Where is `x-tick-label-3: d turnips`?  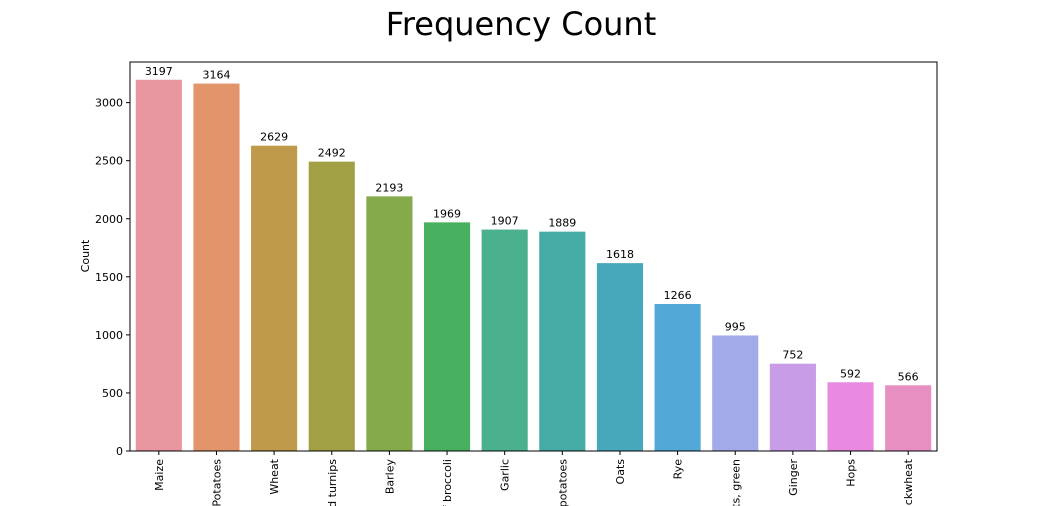 x-tick-label-3: d turnips is located at coordinates (332, 482).